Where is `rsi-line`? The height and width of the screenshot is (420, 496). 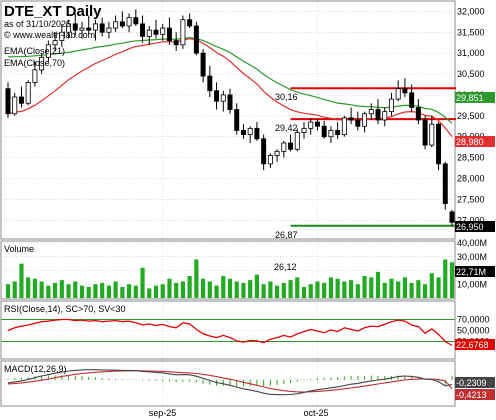
rsi-line is located at coordinates (230, 332).